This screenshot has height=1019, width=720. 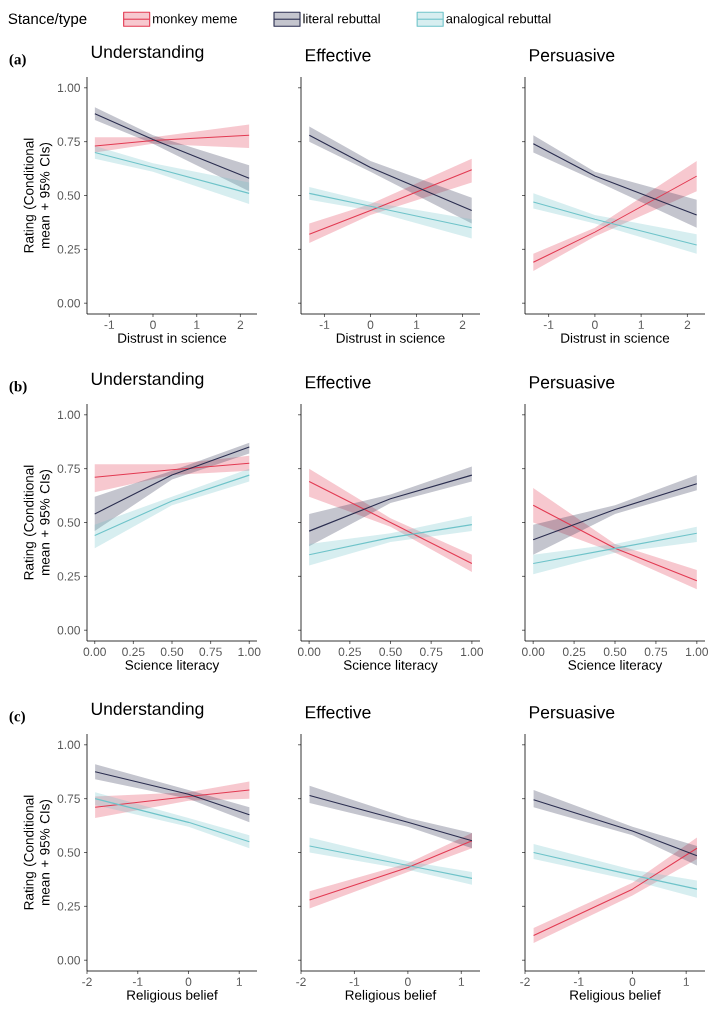 What do you see at coordinates (195, 19) in the screenshot?
I see `legend-label: monkey meme` at bounding box center [195, 19].